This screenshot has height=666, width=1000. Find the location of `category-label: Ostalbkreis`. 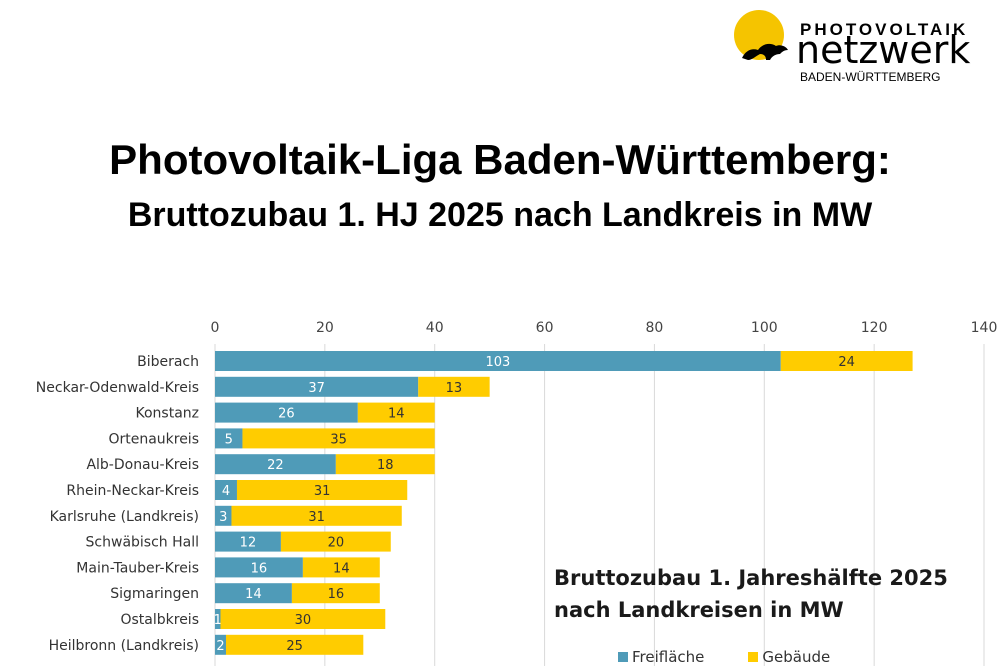

category-label: Ostalbkreis is located at coordinates (159, 620).